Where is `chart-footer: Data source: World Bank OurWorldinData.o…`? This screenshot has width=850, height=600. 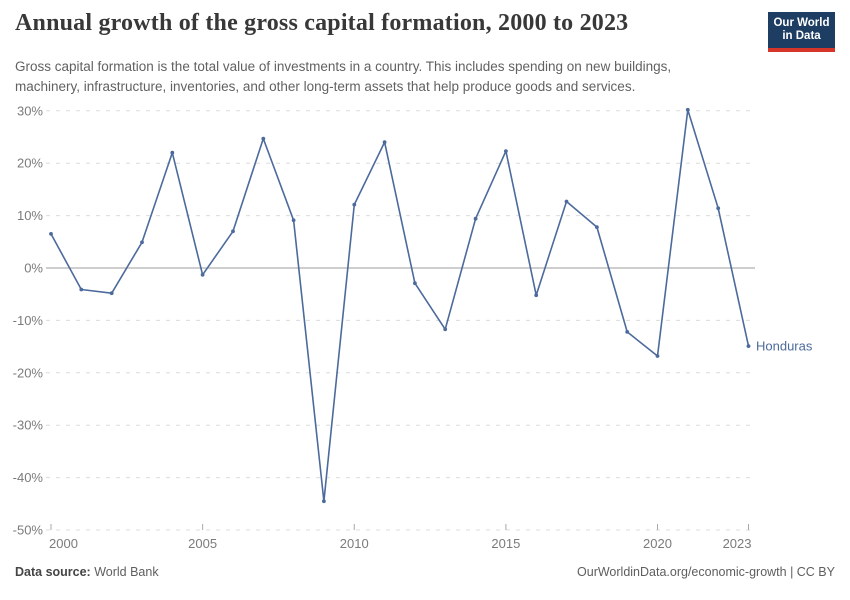 chart-footer: Data source: World Bank OurWorldinData.o… is located at coordinates (425, 572).